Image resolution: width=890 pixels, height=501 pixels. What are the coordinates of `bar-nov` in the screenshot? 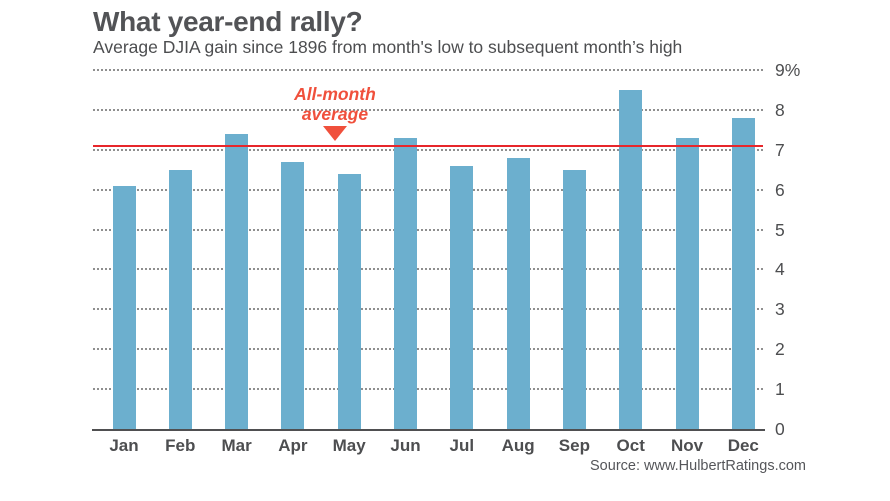 It's located at (687, 283).